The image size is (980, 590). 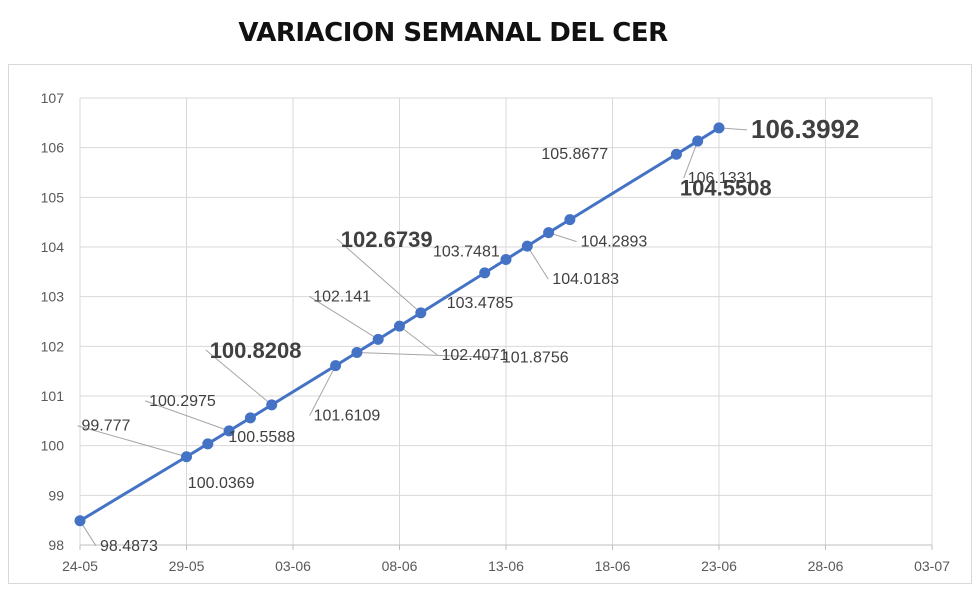 What do you see at coordinates (574, 154) in the screenshot?
I see `data-label: 105.8677` at bounding box center [574, 154].